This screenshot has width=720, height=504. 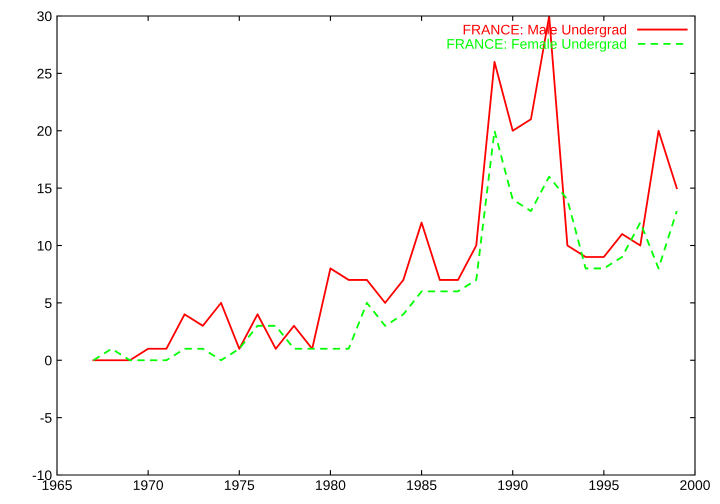 I want to click on x-tick-label: 1970, so click(x=149, y=485).